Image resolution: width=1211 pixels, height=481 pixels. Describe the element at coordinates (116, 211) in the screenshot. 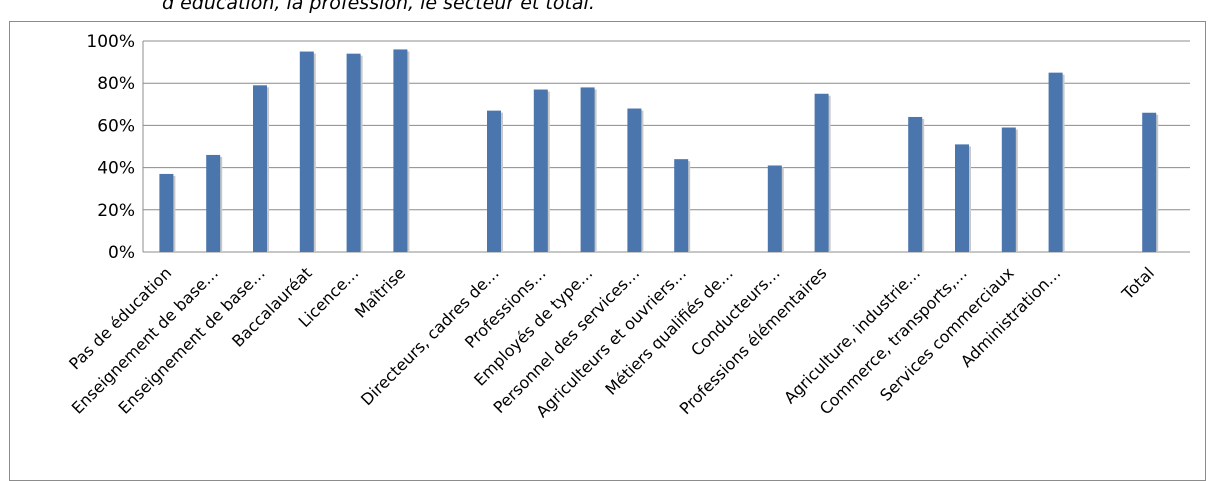

I see `y-tick-label: 20%` at that location.